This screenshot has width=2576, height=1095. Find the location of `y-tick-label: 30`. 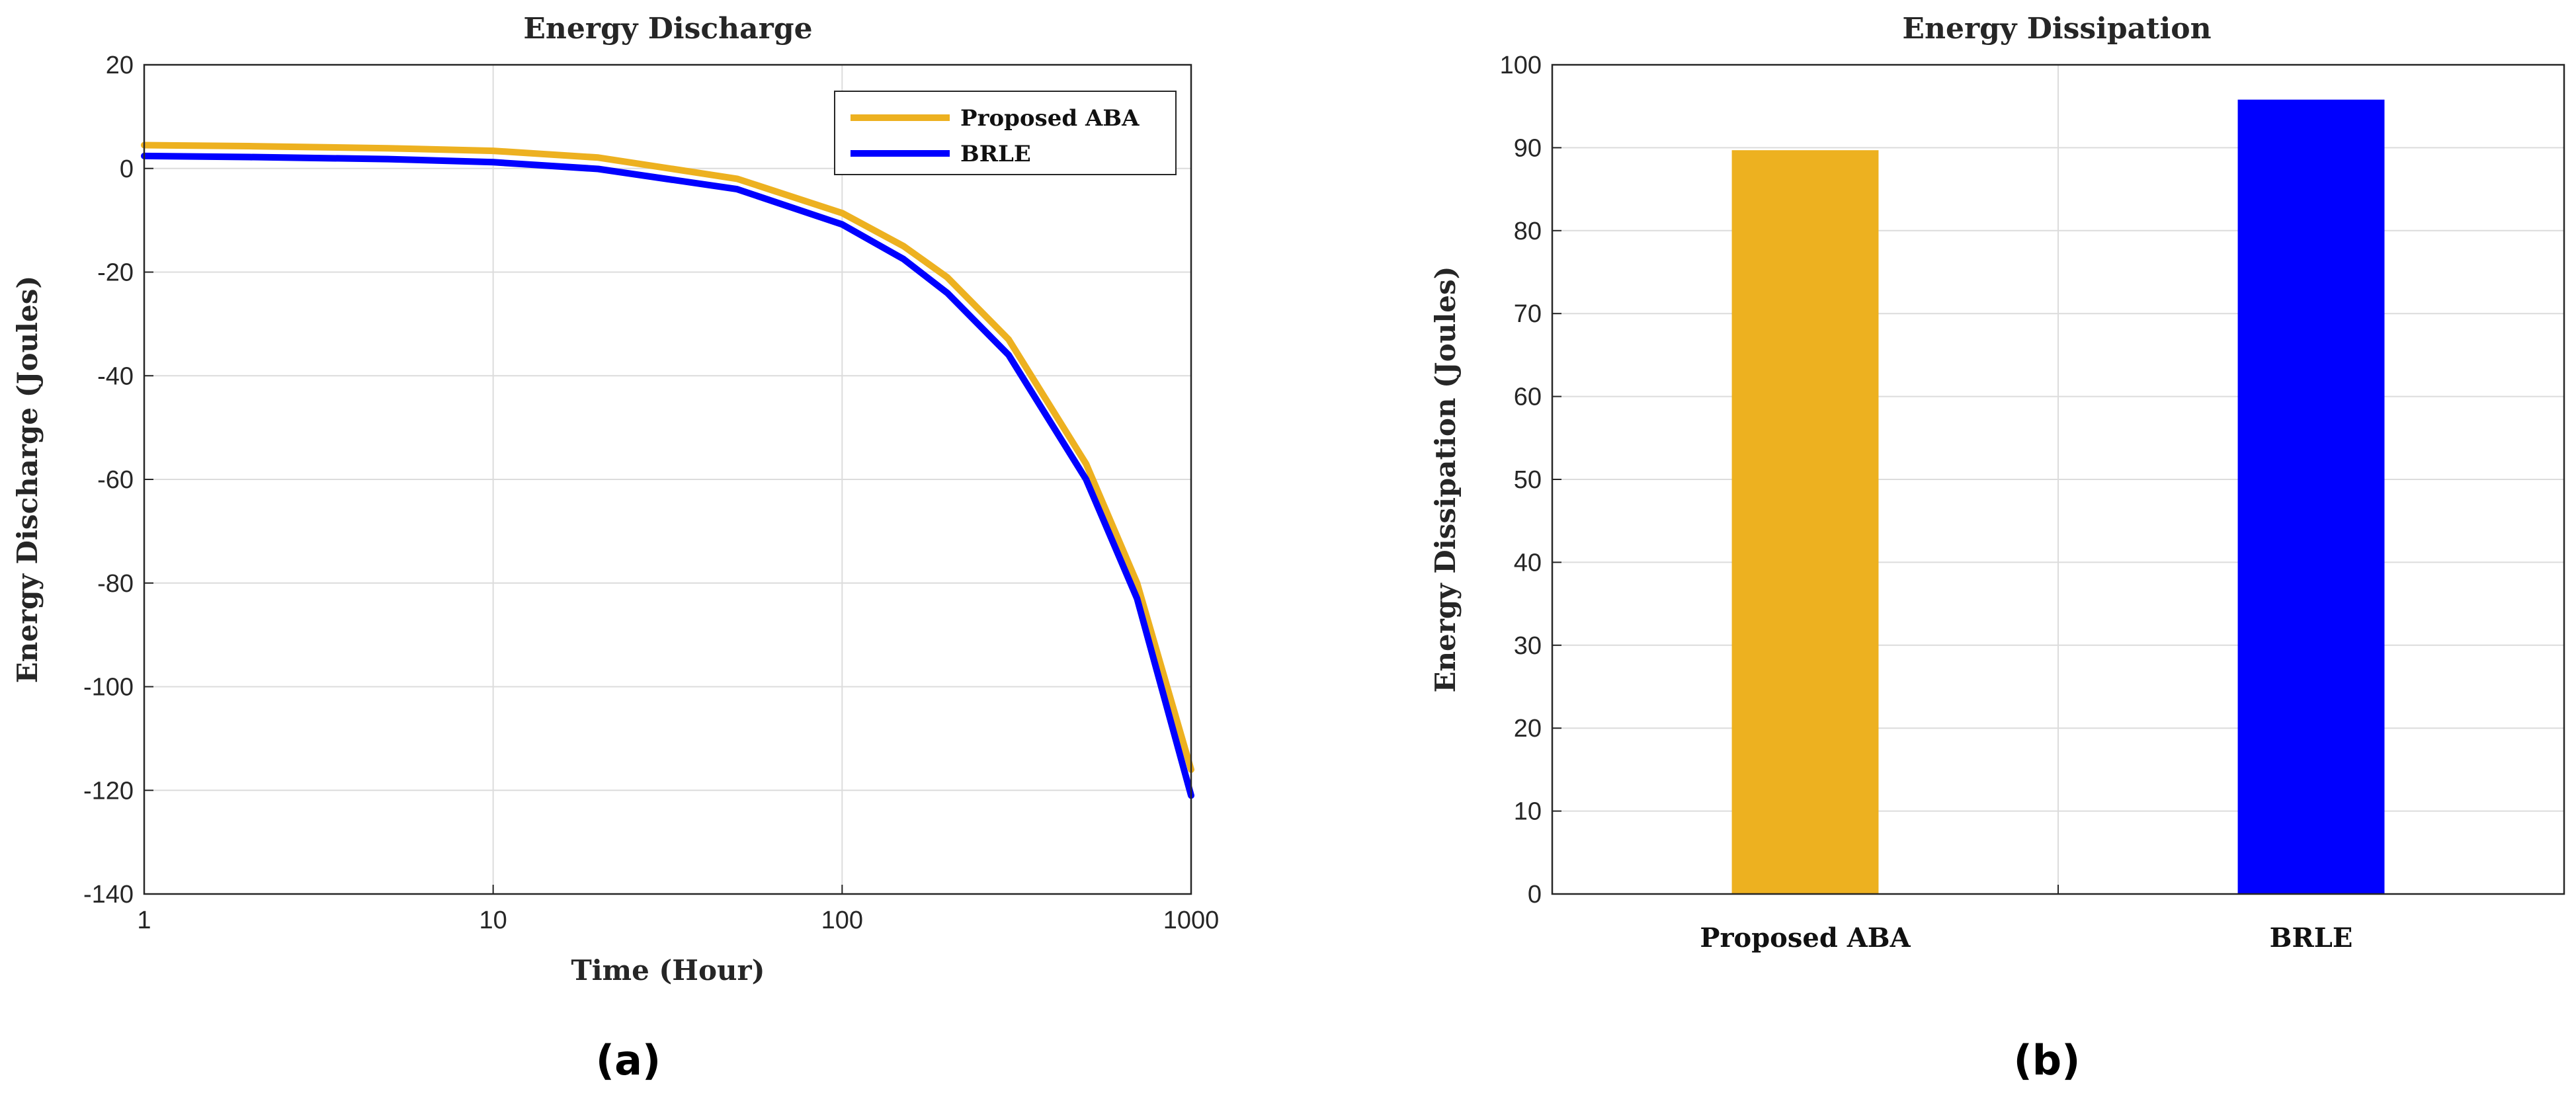

y-tick-label: 30 is located at coordinates (1528, 646).